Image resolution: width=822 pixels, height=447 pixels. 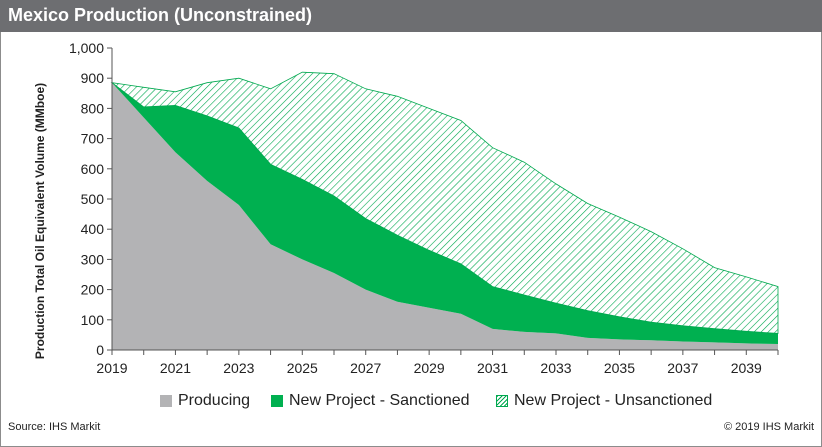 I want to click on x-tick-label: 2029, so click(x=429, y=368).